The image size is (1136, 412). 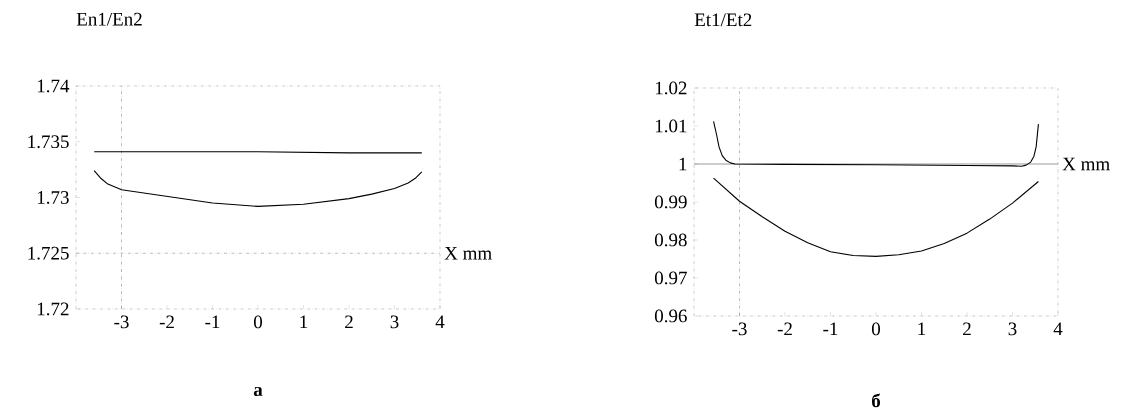 What do you see at coordinates (670, 278) in the screenshot?
I see `y-tick-label: 0.97` at bounding box center [670, 278].